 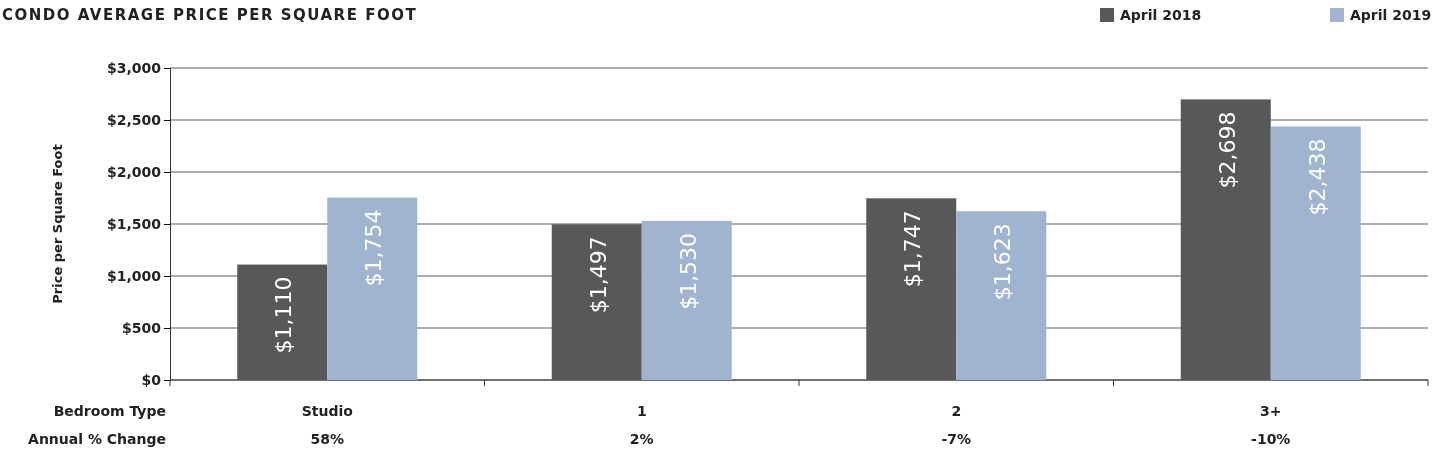 What do you see at coordinates (327, 411) in the screenshot?
I see `x-tick-label: Studio` at bounding box center [327, 411].